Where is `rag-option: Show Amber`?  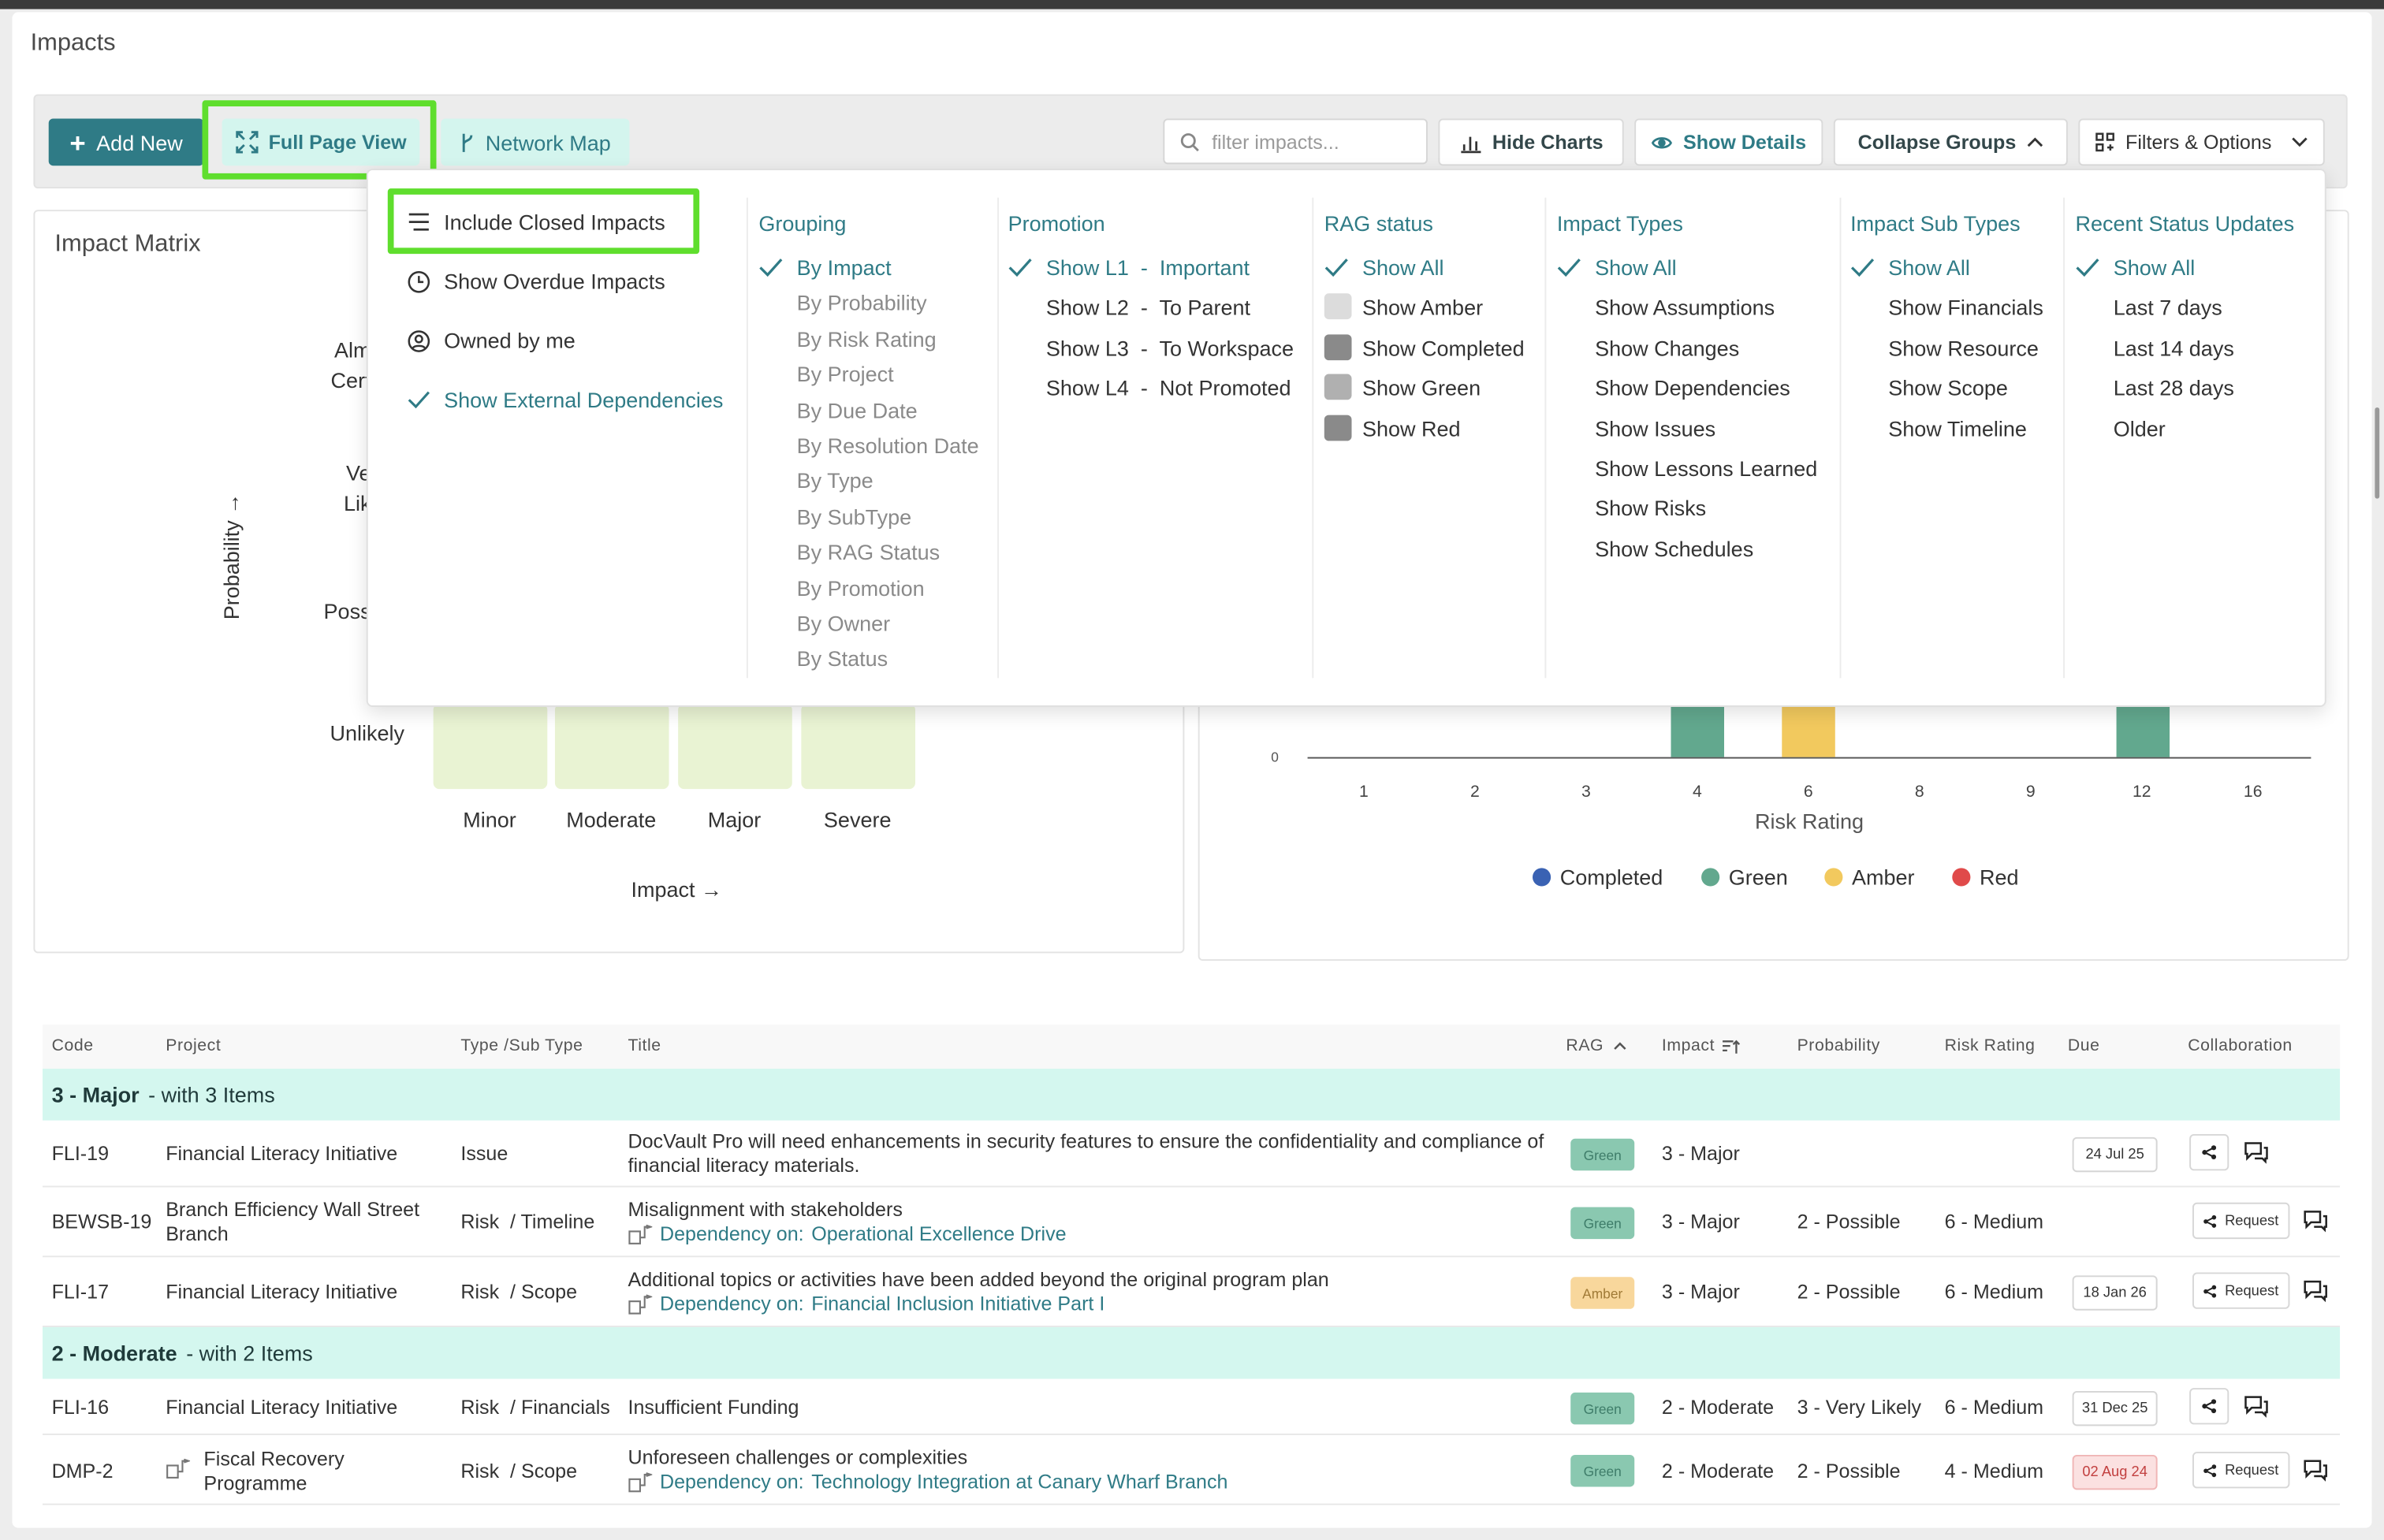 rag-option: Show Amber is located at coordinates (1424, 314).